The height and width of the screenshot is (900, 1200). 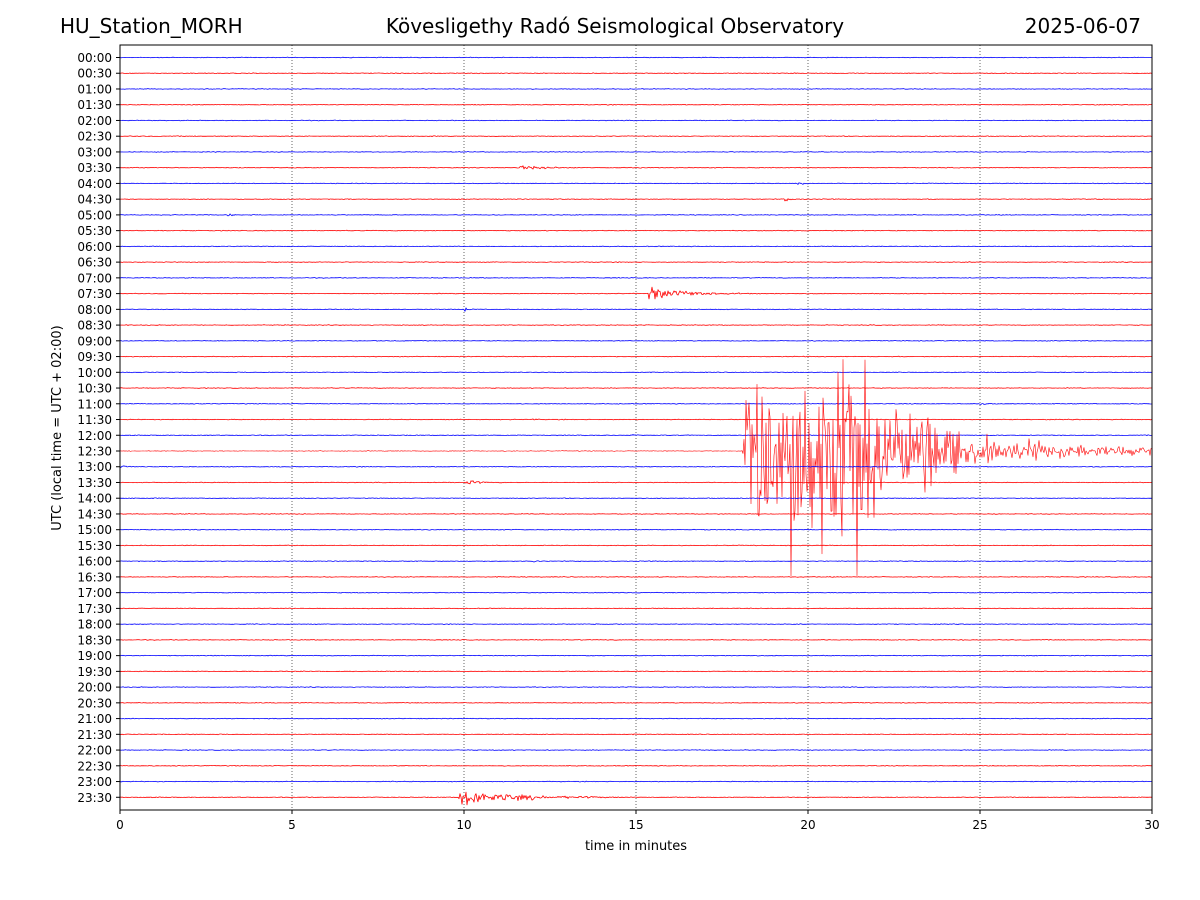 I want to click on y-tick-label-2200: 22:00, so click(x=94, y=751).